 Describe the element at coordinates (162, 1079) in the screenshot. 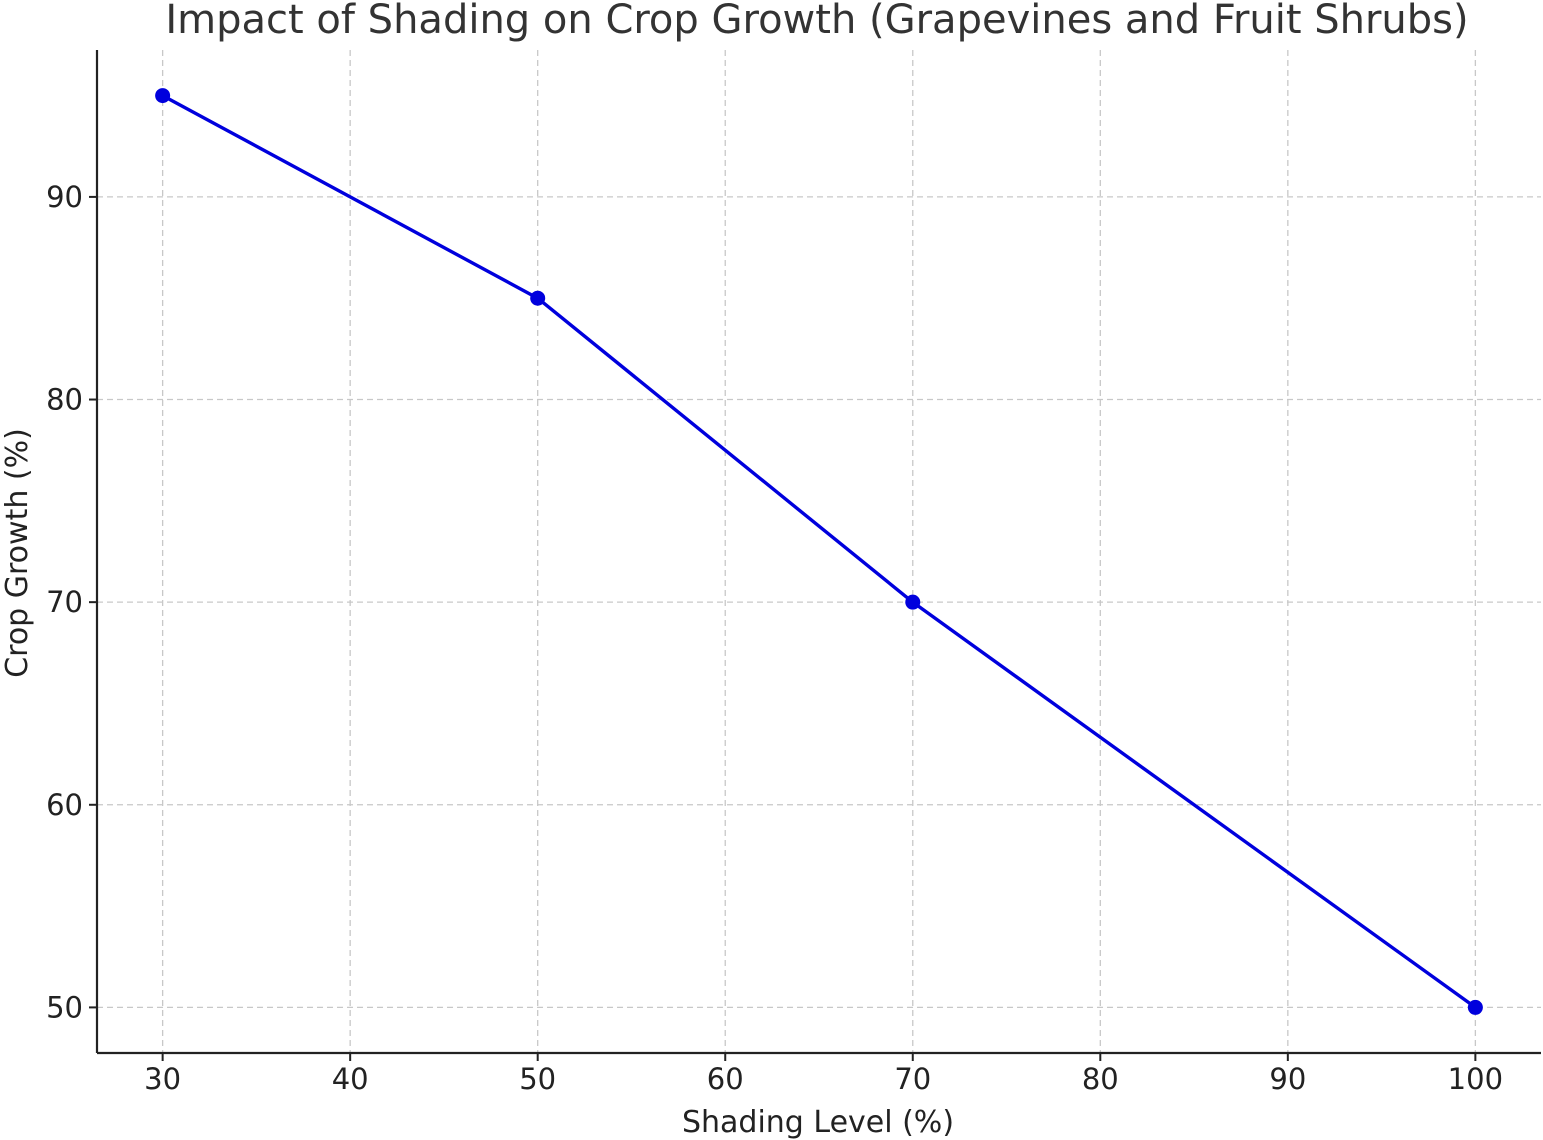

I see `x-tick-label: 30` at that location.